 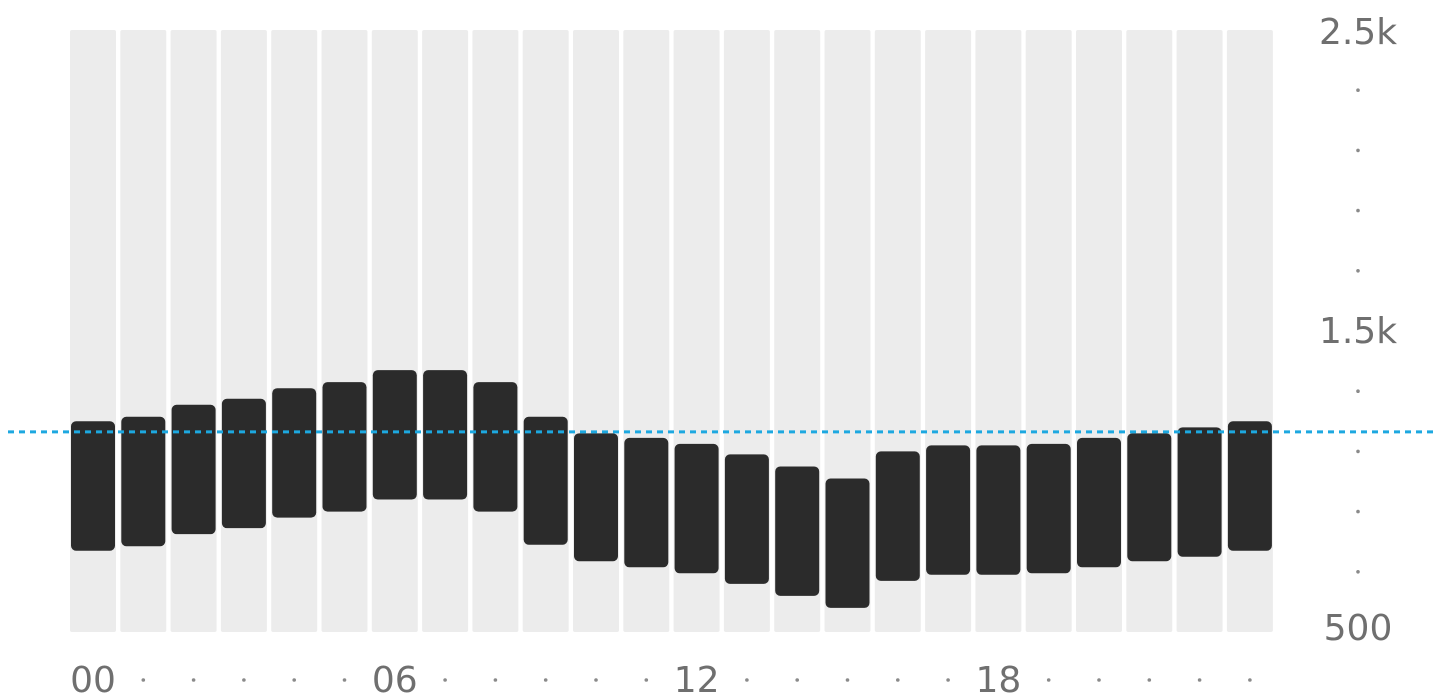 What do you see at coordinates (697, 679) in the screenshot?
I see `x-tick-label: 12` at bounding box center [697, 679].